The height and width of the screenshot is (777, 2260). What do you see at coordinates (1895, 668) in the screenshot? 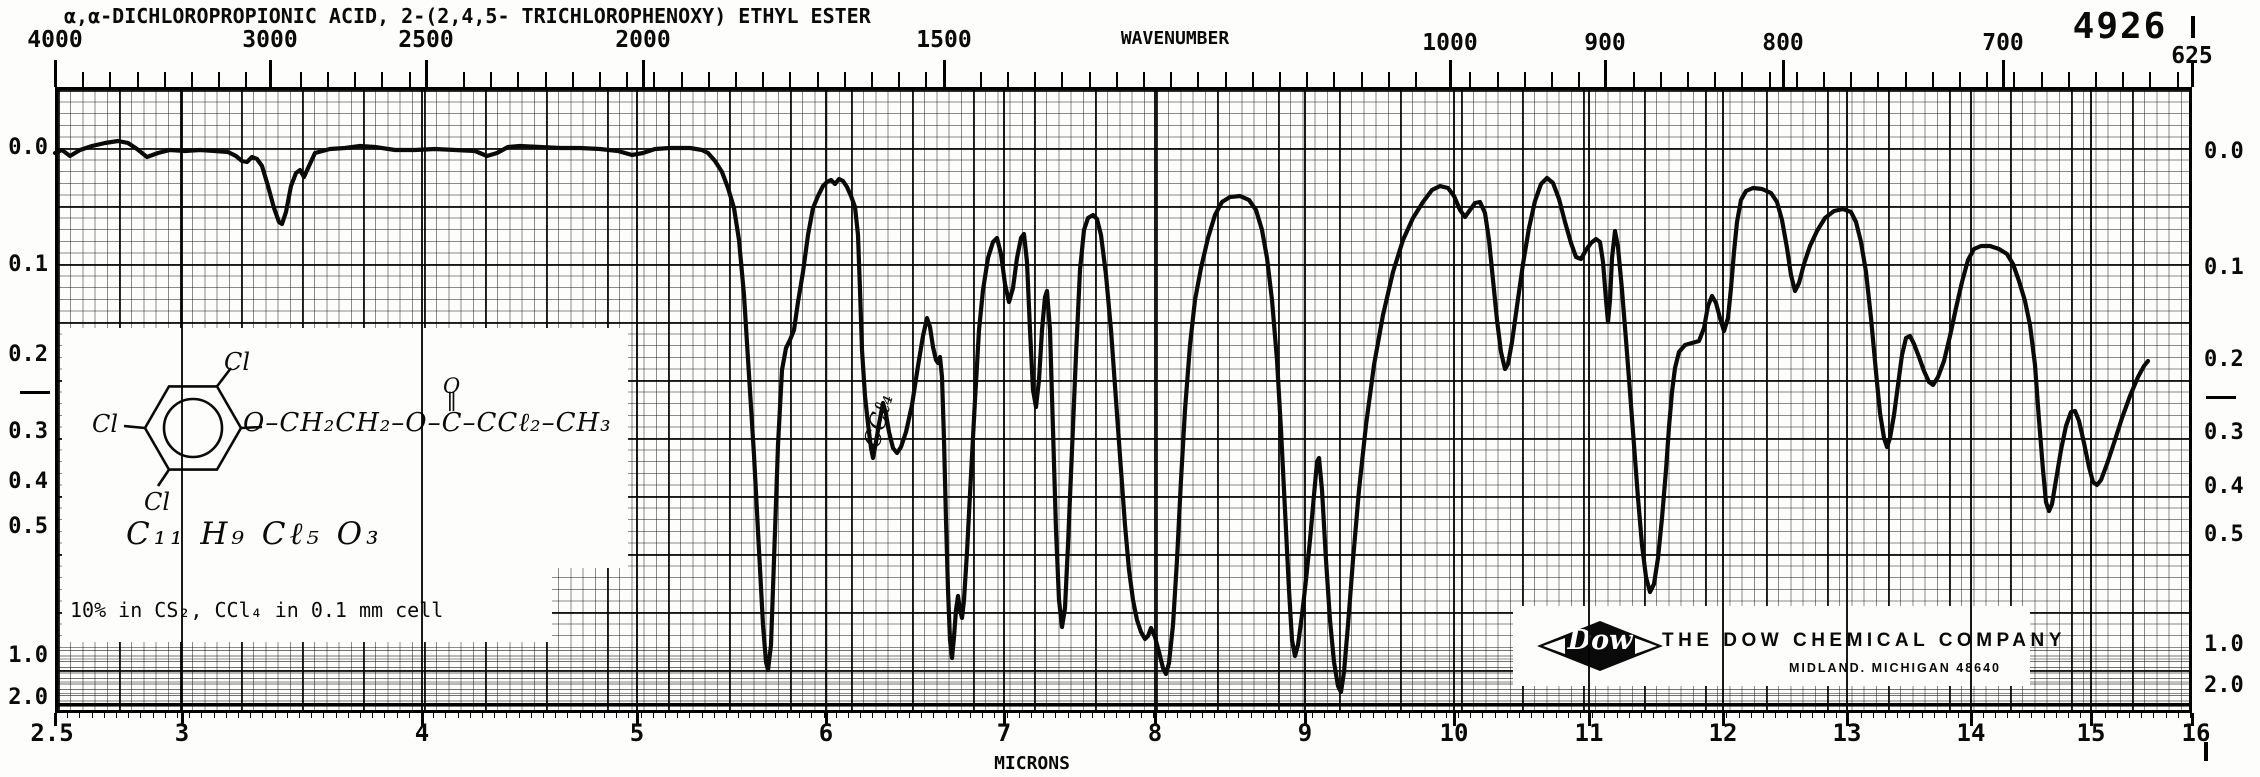
I see `dow-company-address: MIDLAND. MICHIGAN 48640` at bounding box center [1895, 668].